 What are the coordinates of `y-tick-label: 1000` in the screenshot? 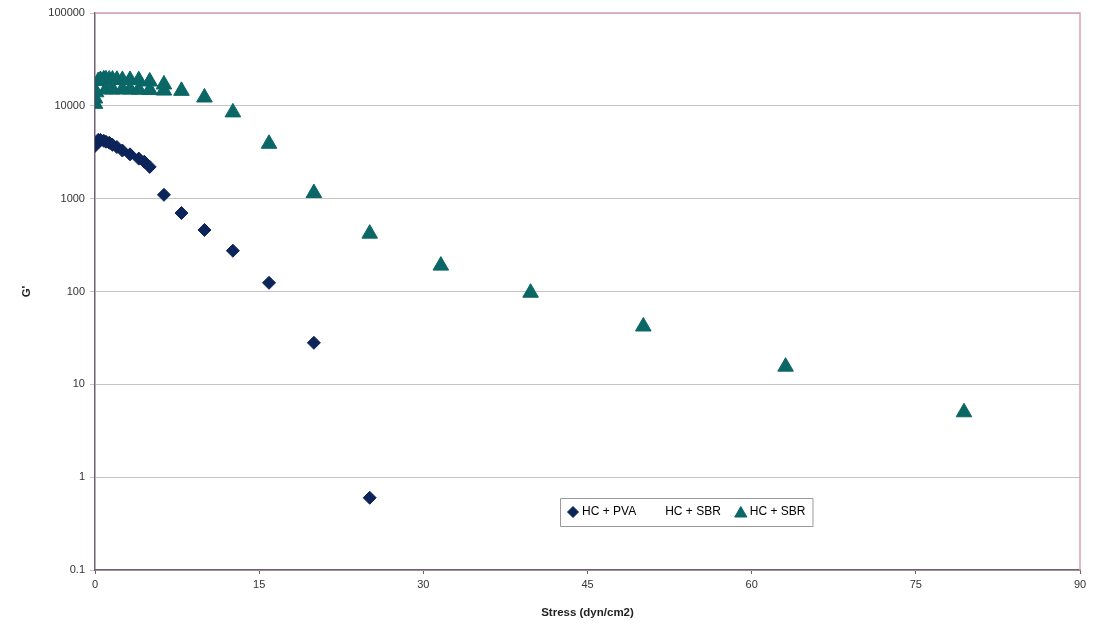 It's located at (72, 197).